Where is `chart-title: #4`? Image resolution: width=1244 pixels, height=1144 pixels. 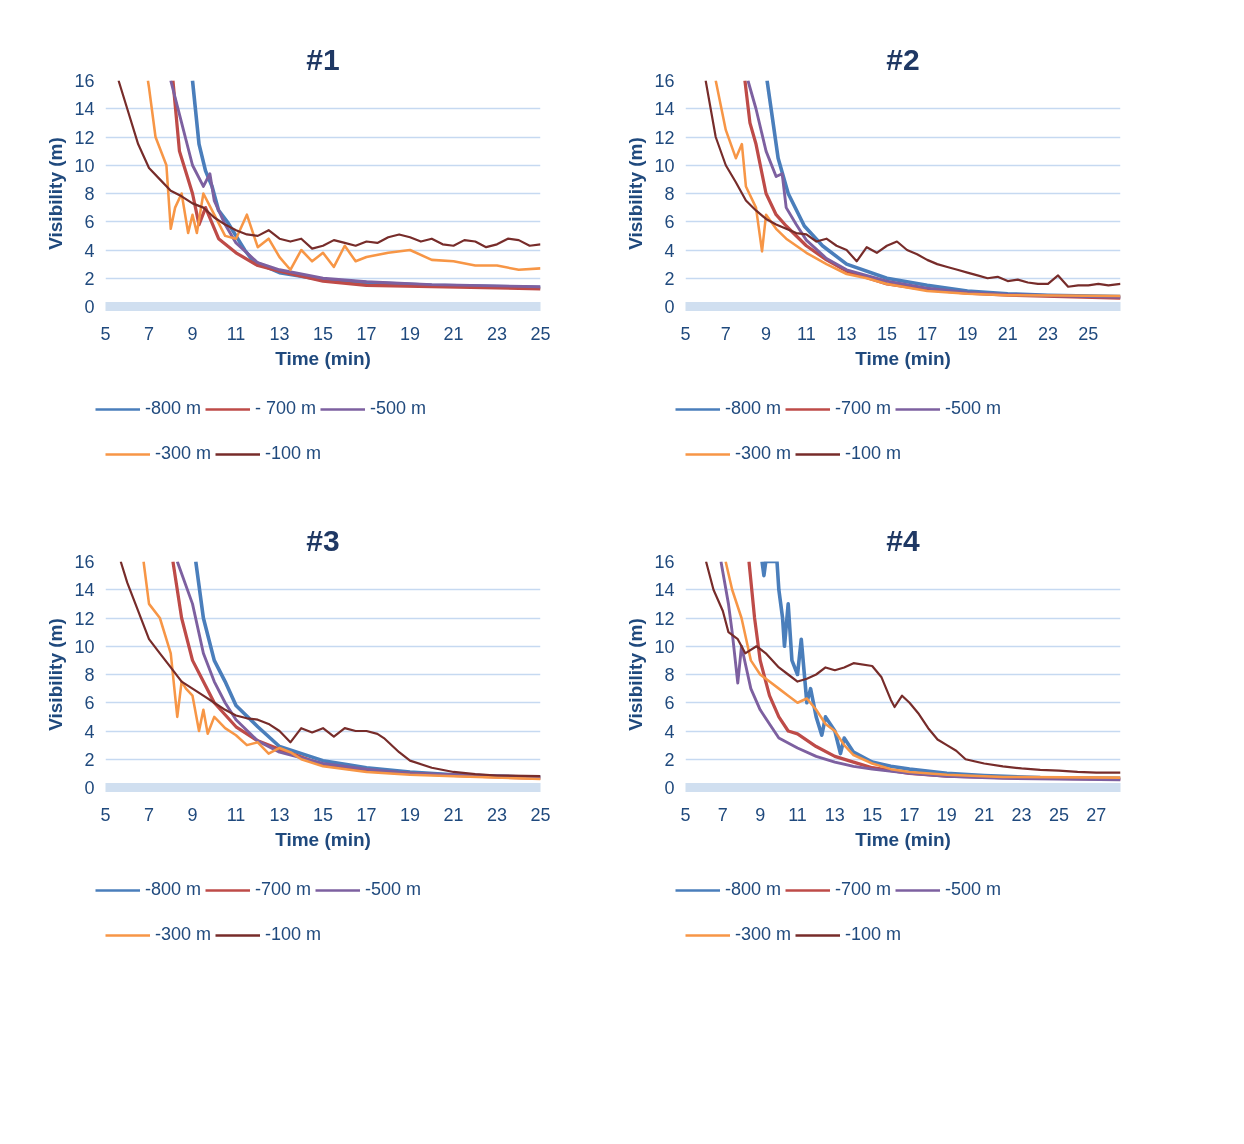
chart-title: #4 is located at coordinates (903, 540).